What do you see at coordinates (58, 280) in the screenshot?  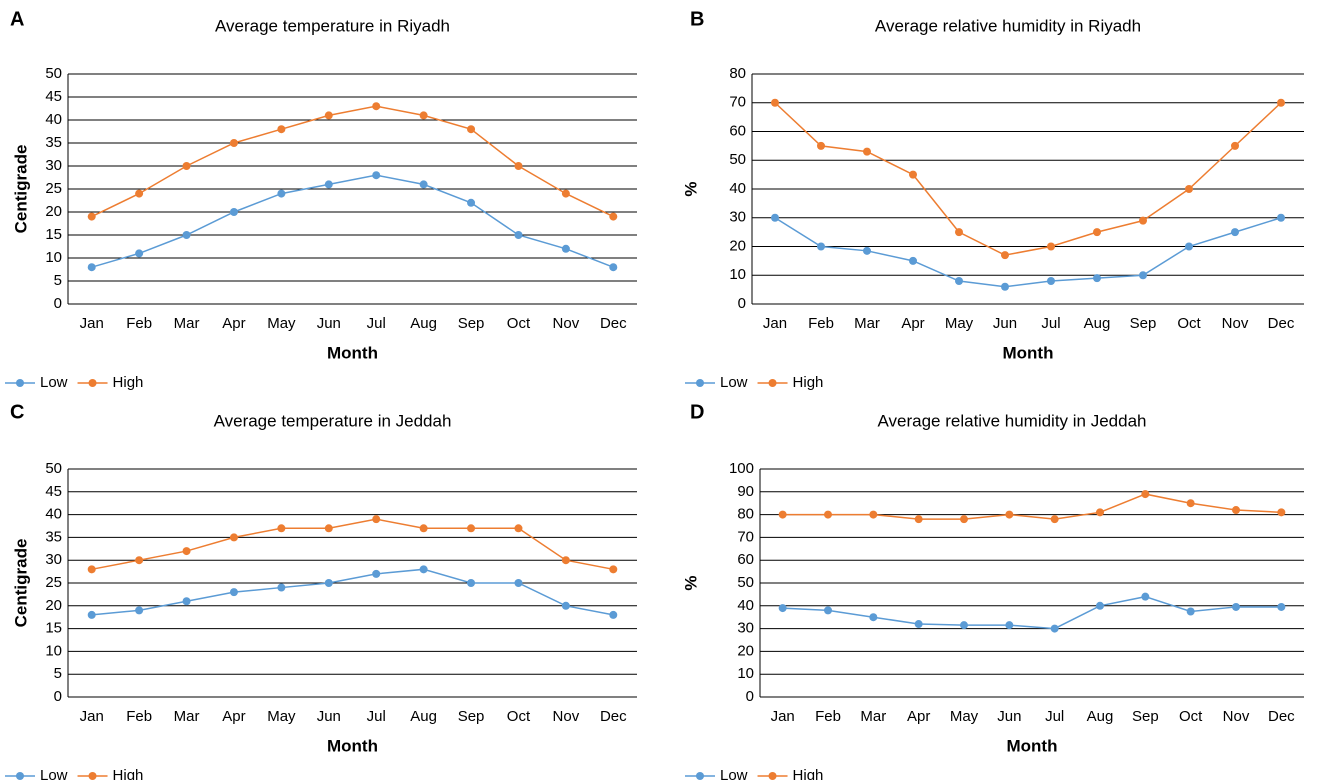 I see `y-tick-label: 5` at bounding box center [58, 280].